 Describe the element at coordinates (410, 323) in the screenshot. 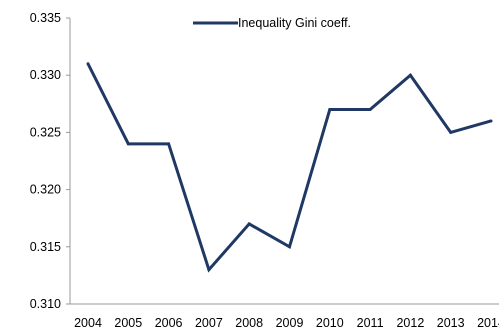

I see `x-tick-label: 2012` at that location.